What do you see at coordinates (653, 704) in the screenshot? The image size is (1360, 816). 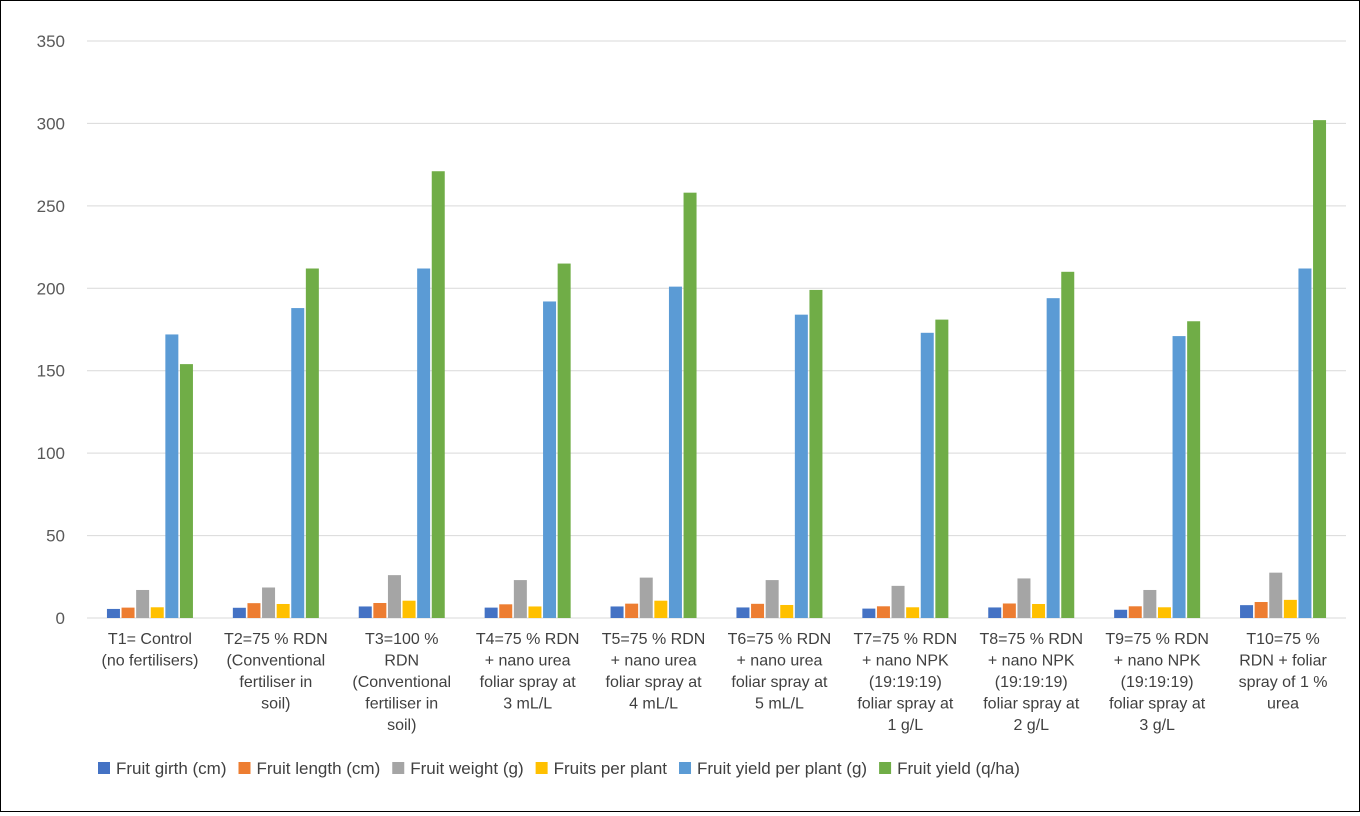 I see `x-category-label-line: 4 mL/L` at bounding box center [653, 704].